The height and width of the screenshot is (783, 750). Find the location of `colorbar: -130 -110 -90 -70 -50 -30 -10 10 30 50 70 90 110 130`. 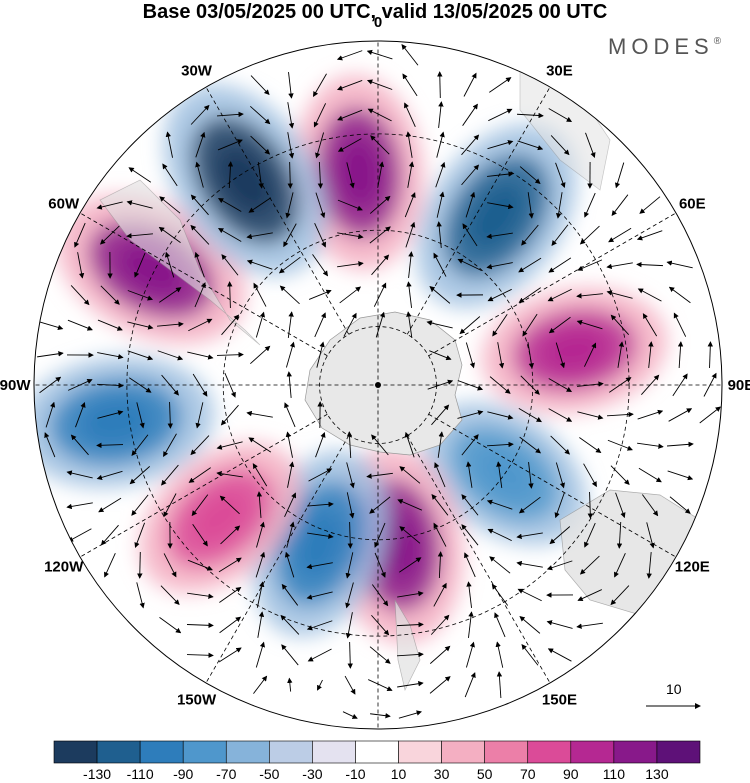

colorbar: -130 -110 -90 -70 -50 -30 -10 10 30 50 70 90 110 130 is located at coordinates (377, 761).